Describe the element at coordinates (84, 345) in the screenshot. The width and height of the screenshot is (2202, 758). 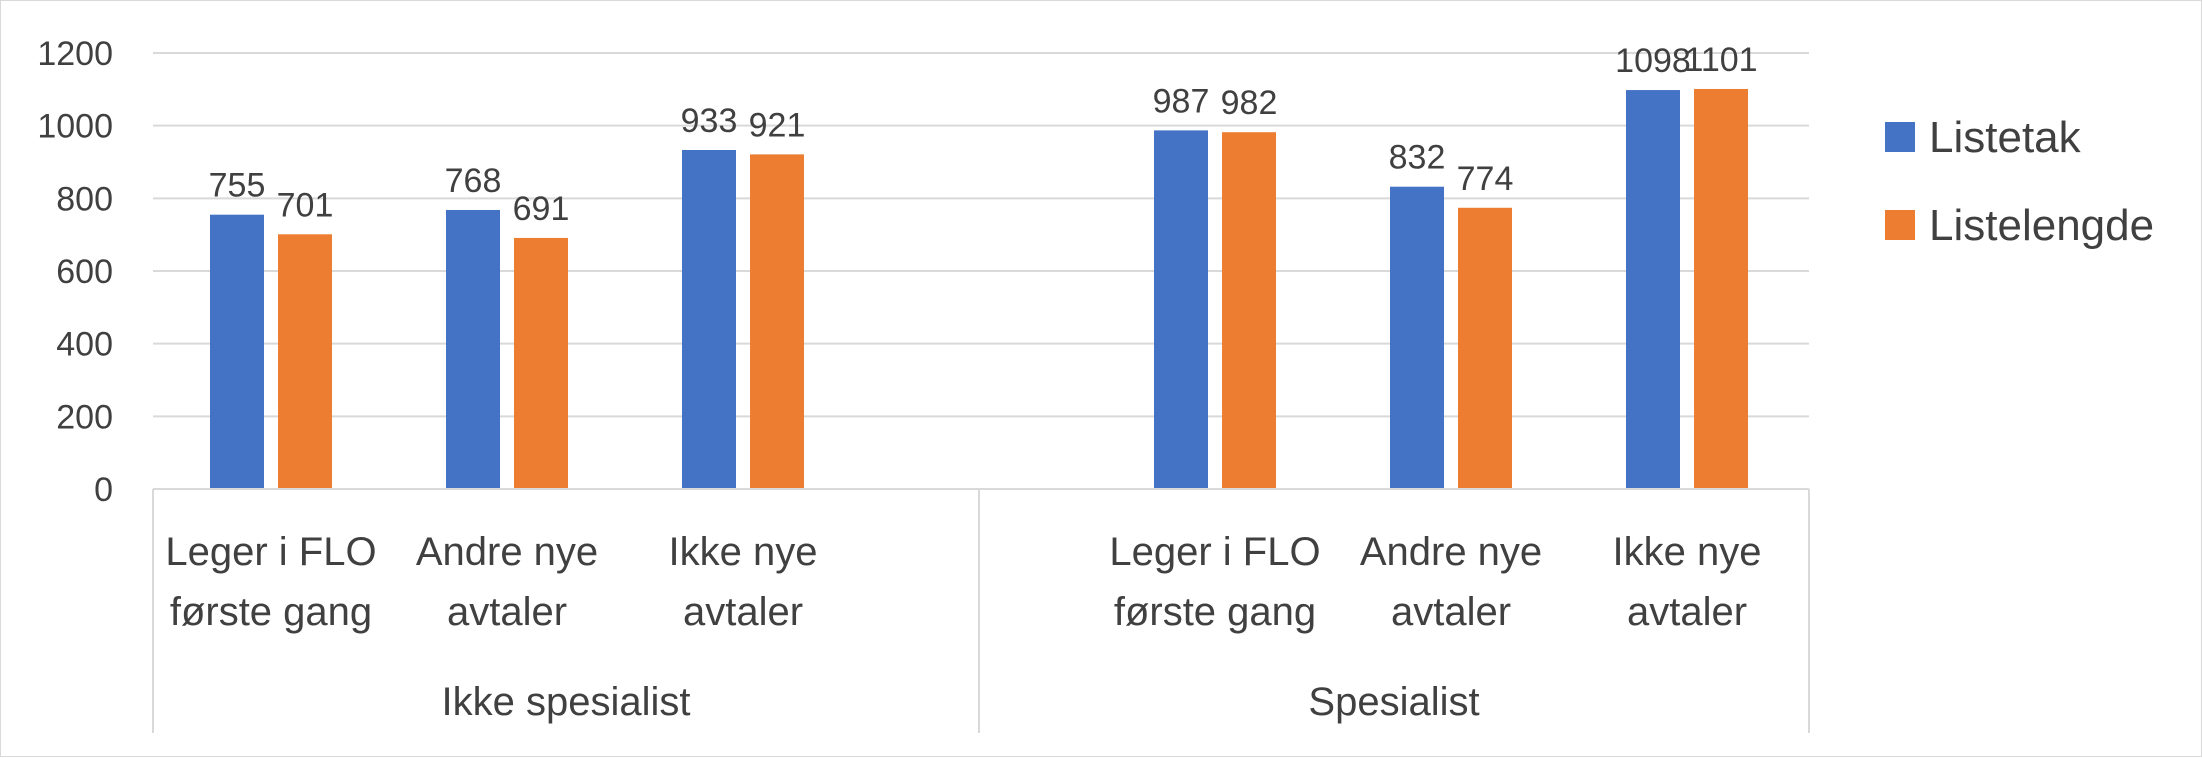
I see `y-tick-label: 400` at that location.